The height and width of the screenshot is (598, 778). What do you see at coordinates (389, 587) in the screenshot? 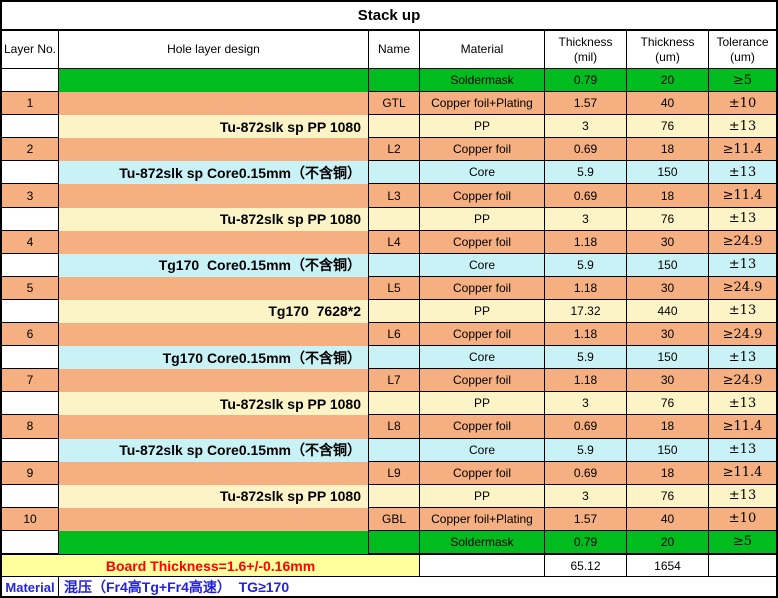
I see `material-row: Material 混压（Fr4高Tg+Fr4高速） TG≥170` at bounding box center [389, 587].